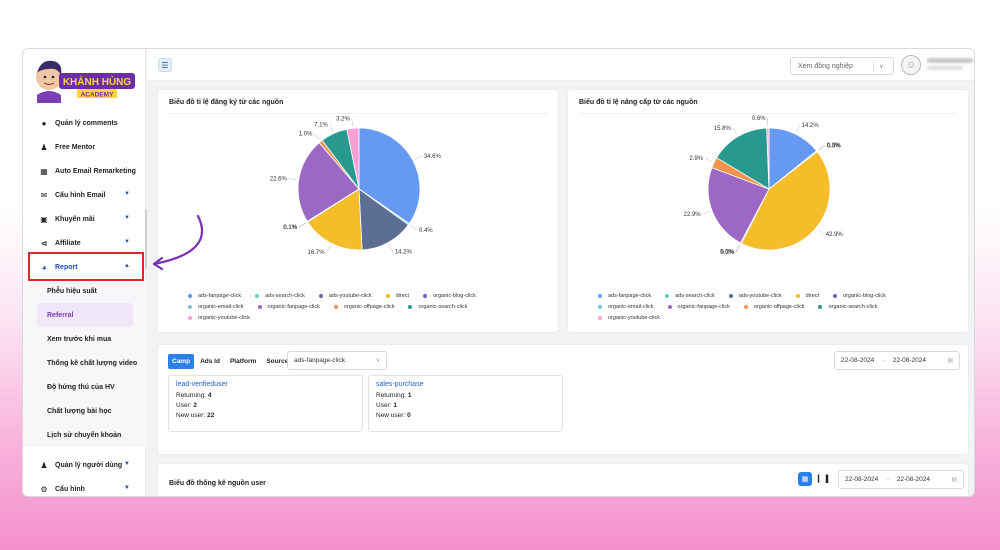  I want to click on sidebar-item-comments: ● Quản lý comments, so click(84, 123).